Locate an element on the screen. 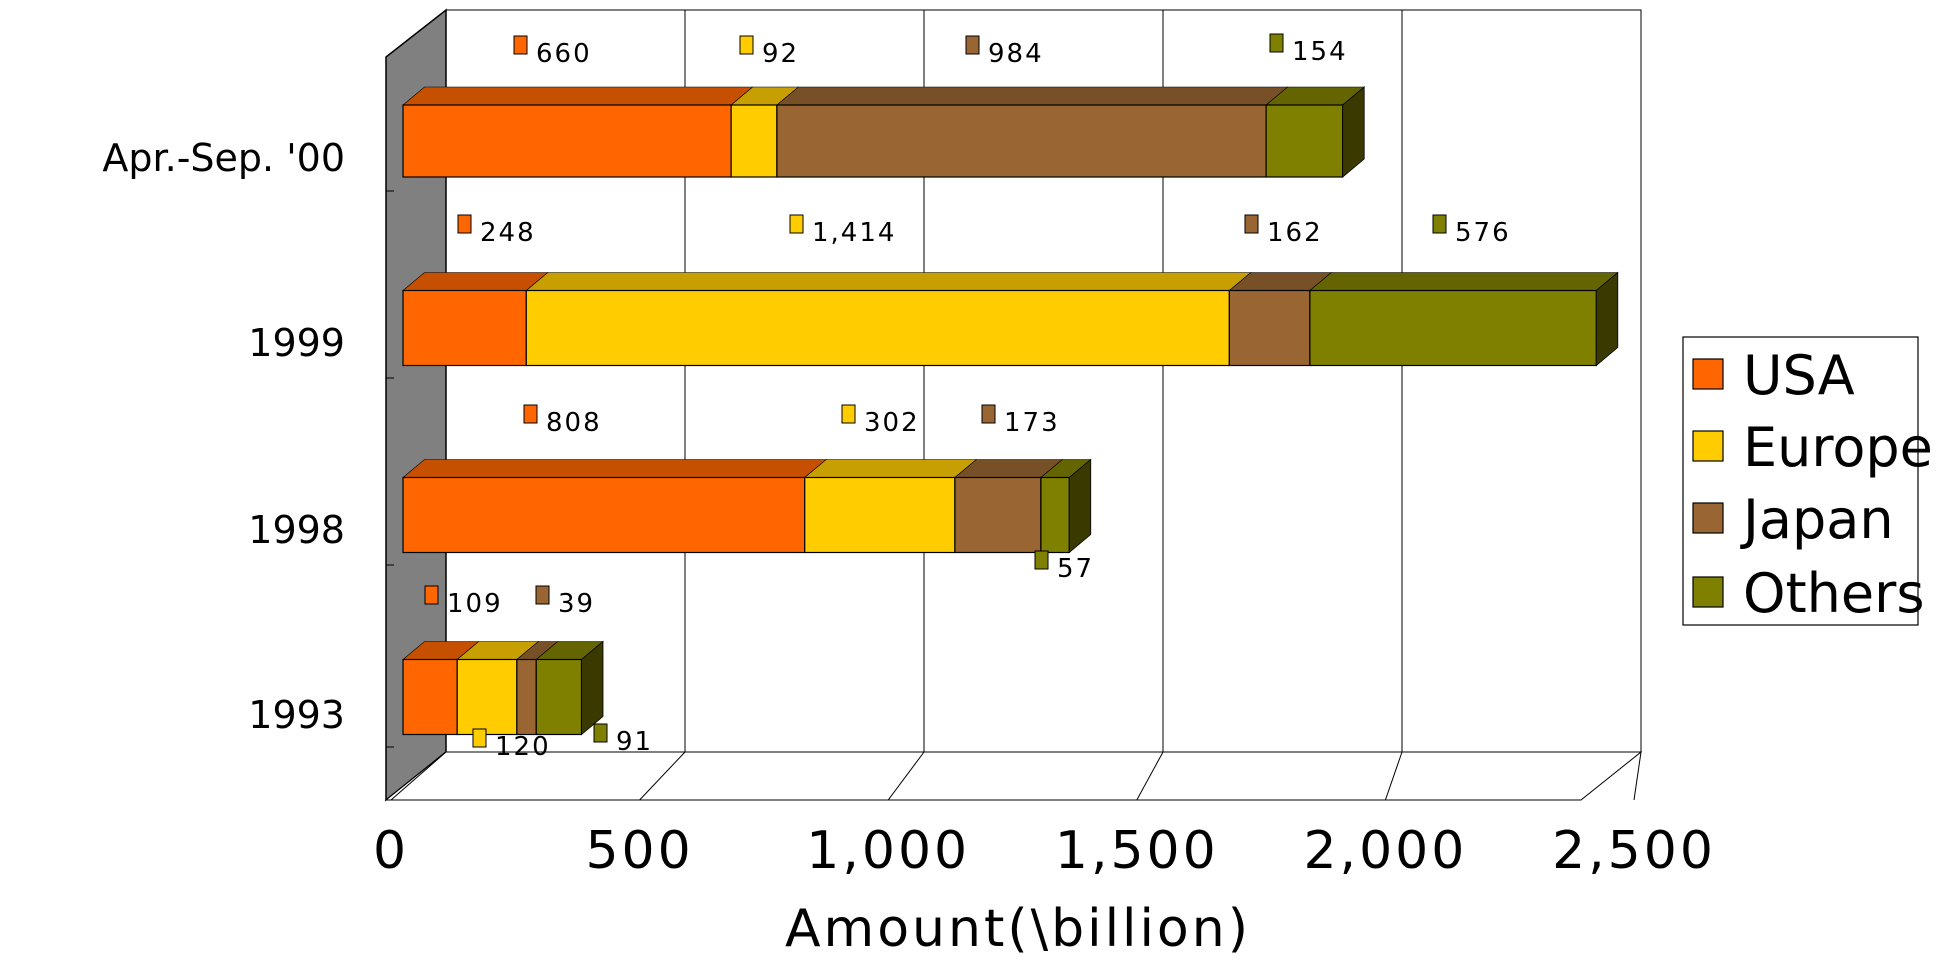 The height and width of the screenshot is (963, 1948). data-label: 302 is located at coordinates (892, 423).